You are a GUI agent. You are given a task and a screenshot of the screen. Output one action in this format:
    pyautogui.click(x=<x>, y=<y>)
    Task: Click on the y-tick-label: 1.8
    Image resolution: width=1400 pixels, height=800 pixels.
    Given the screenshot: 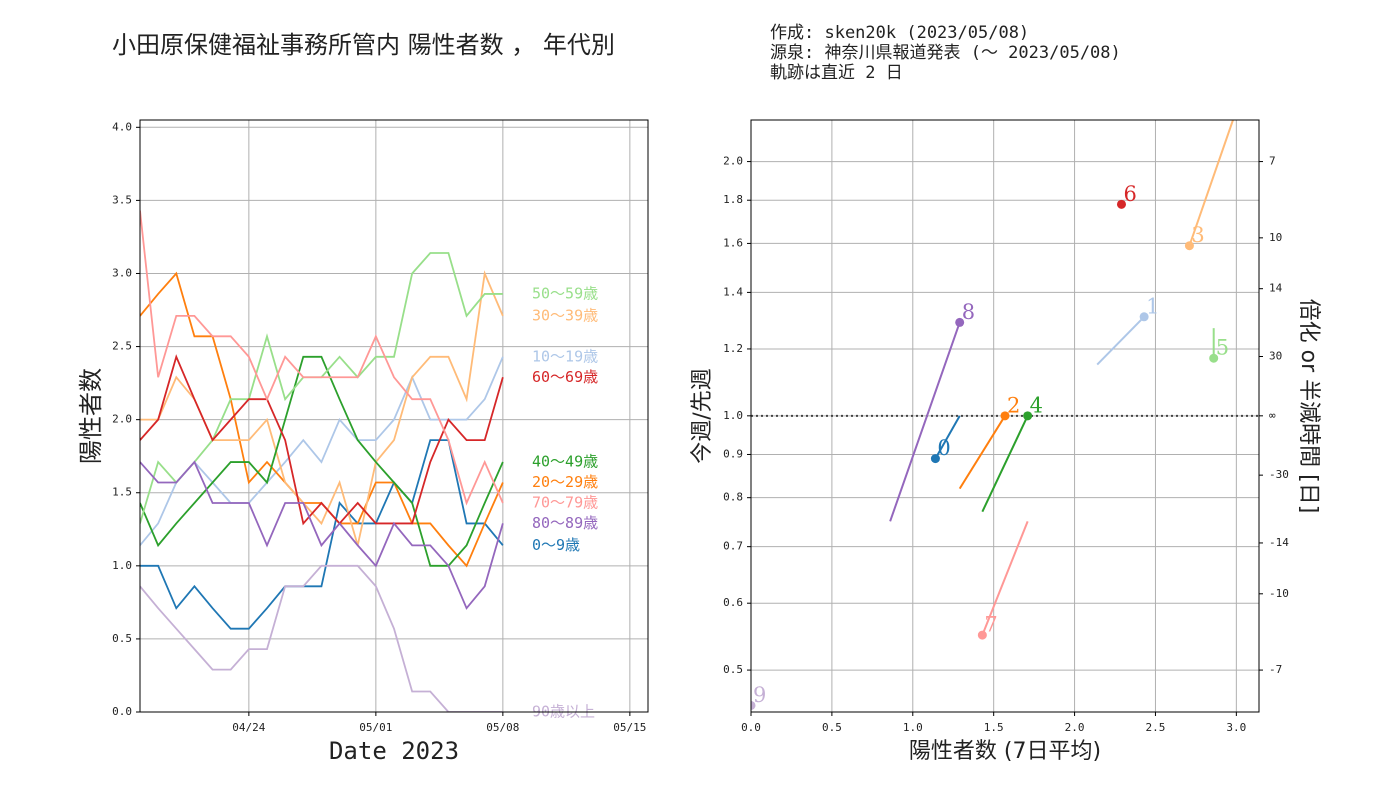 What is the action you would take?
    pyautogui.click(x=733, y=199)
    